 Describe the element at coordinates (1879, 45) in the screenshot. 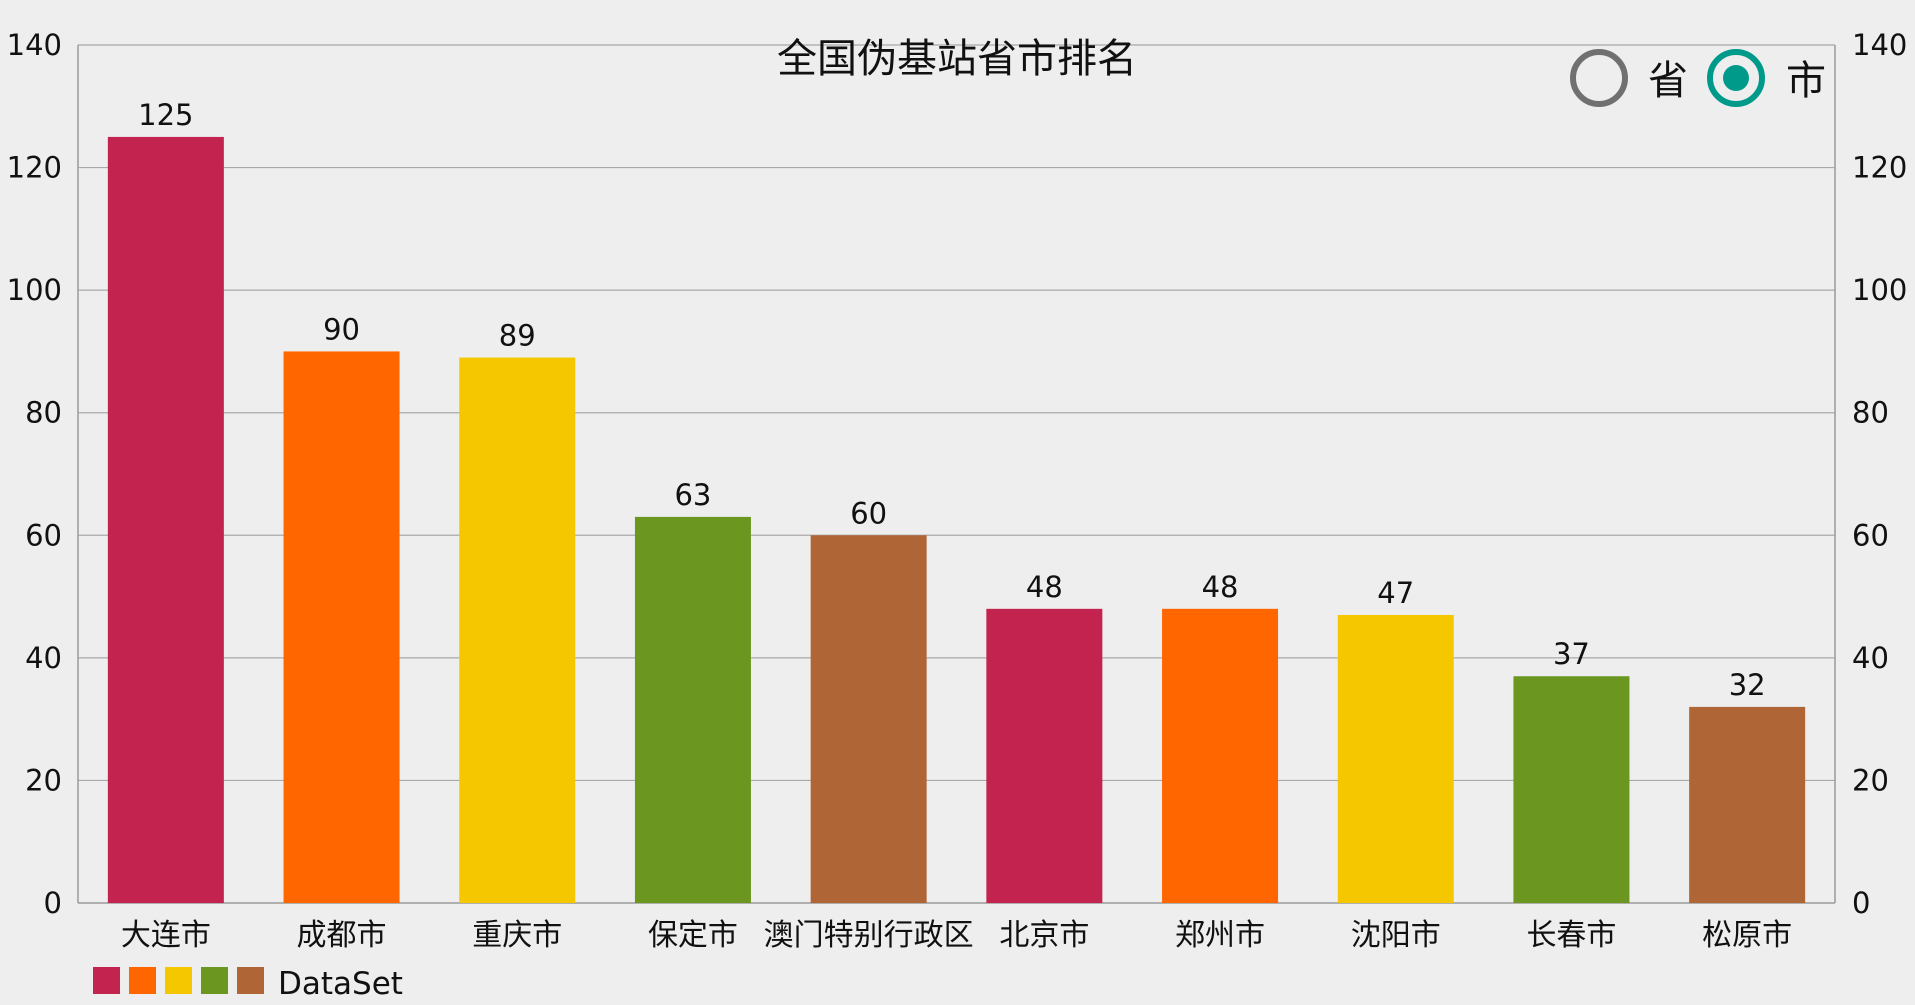

I see `y-tick-label-right: 140` at that location.